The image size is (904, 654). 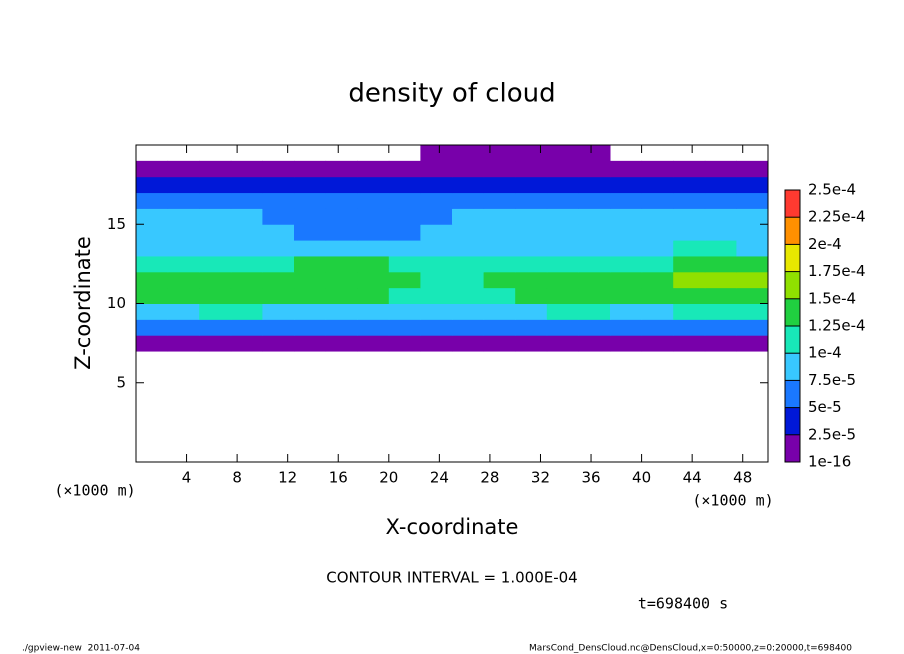 What do you see at coordinates (540, 478) in the screenshot?
I see `x-tick-label: 32` at bounding box center [540, 478].